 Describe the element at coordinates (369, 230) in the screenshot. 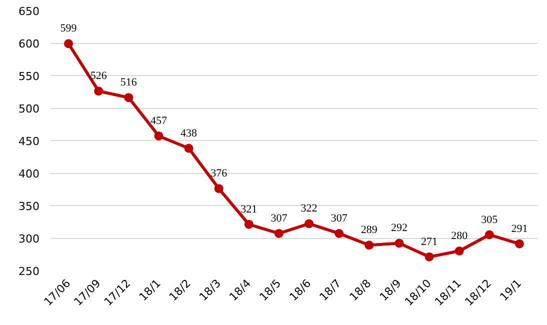

I see `data-label: 289` at that location.